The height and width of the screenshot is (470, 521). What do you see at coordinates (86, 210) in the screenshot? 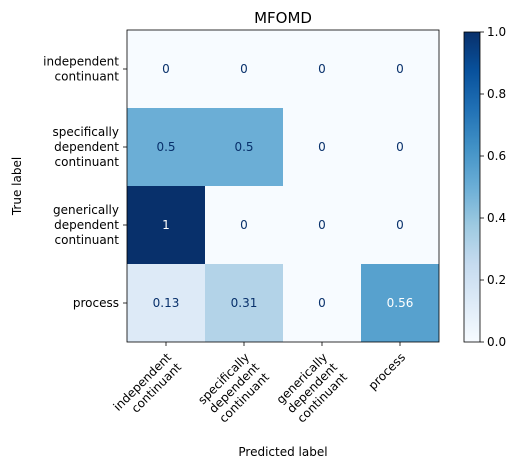
I see `y-tick-label: generically` at bounding box center [86, 210].